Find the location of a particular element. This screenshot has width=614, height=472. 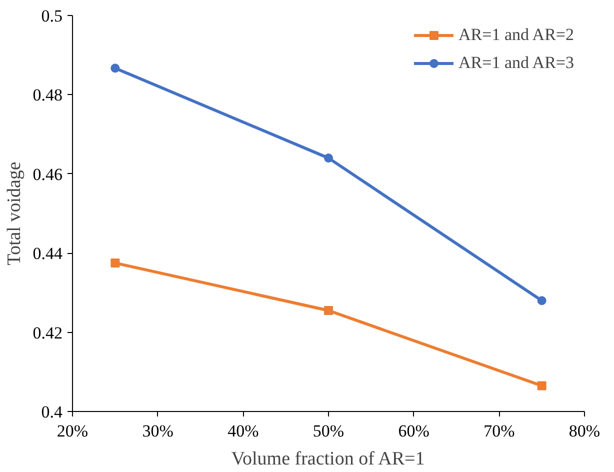

x-tick-label: 80% is located at coordinates (584, 431).